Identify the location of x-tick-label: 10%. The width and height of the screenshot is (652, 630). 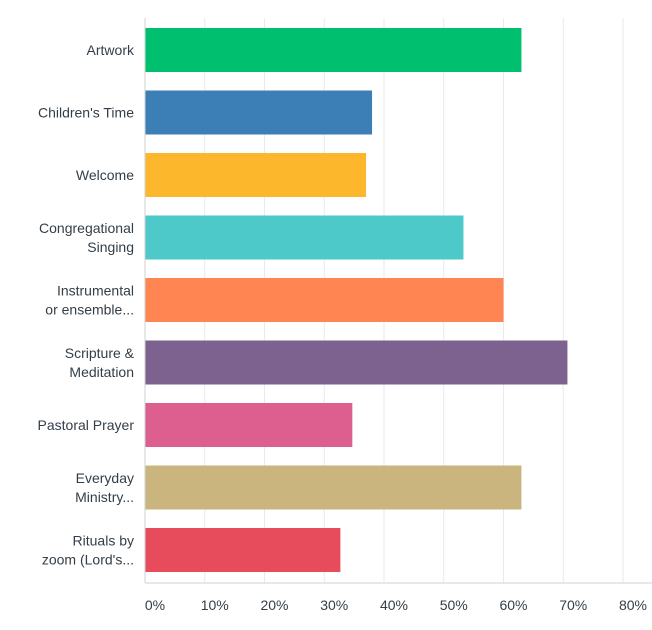
(215, 605).